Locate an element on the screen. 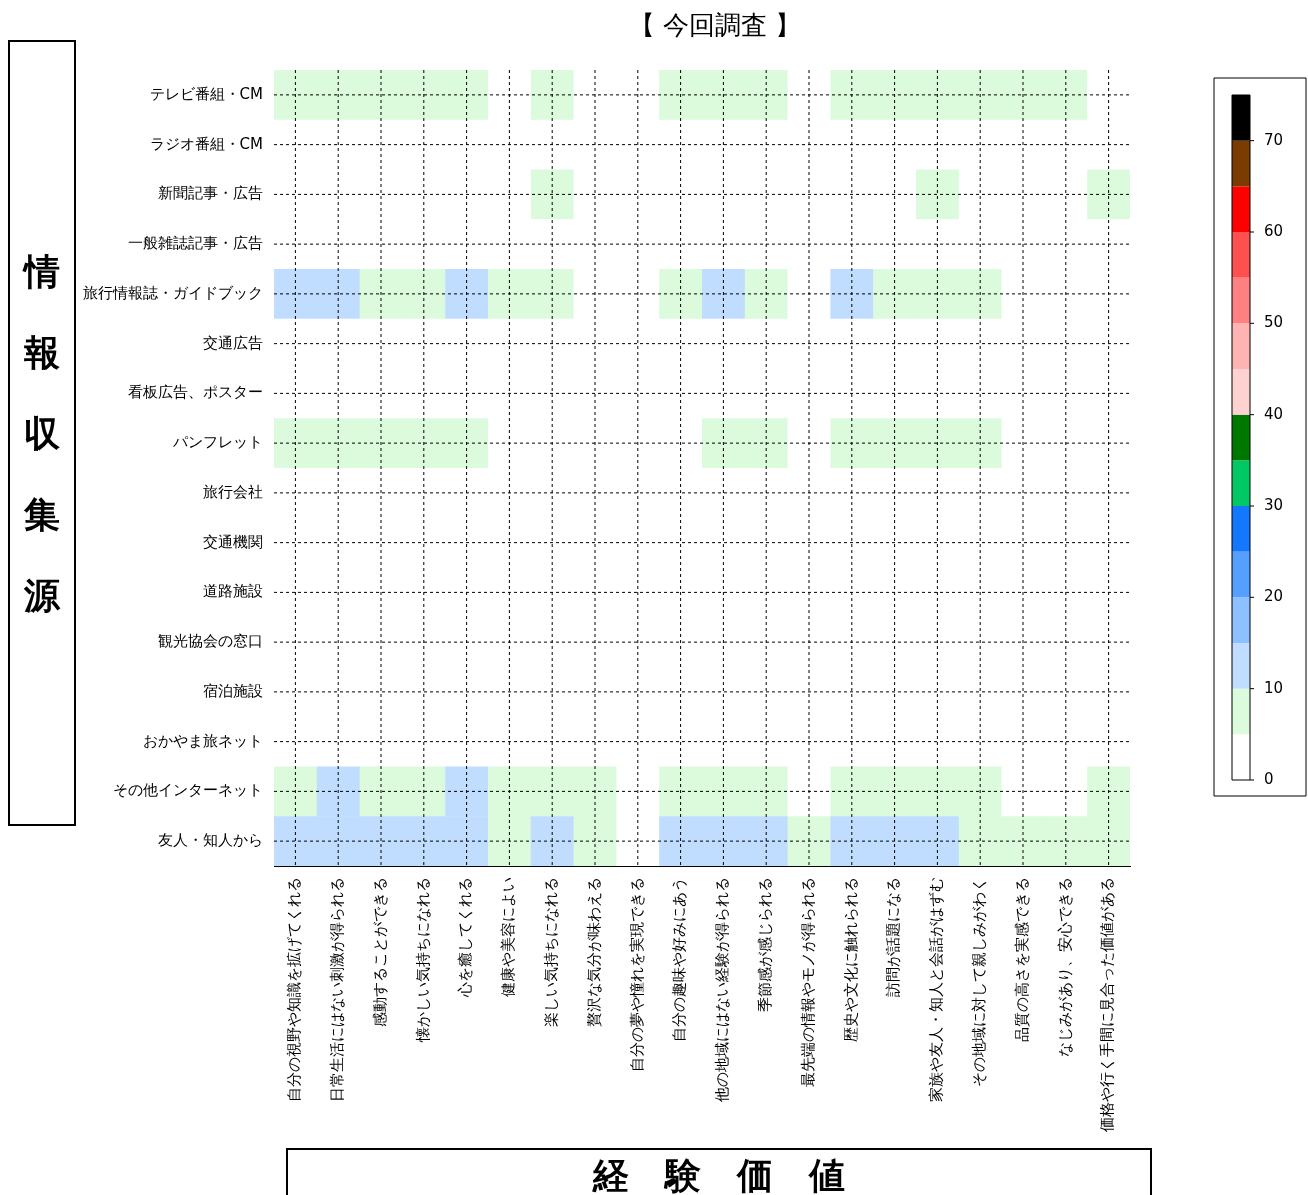 The image size is (1308, 1195). x-tick-label: 心を癒してくれる is located at coordinates (465, 937).